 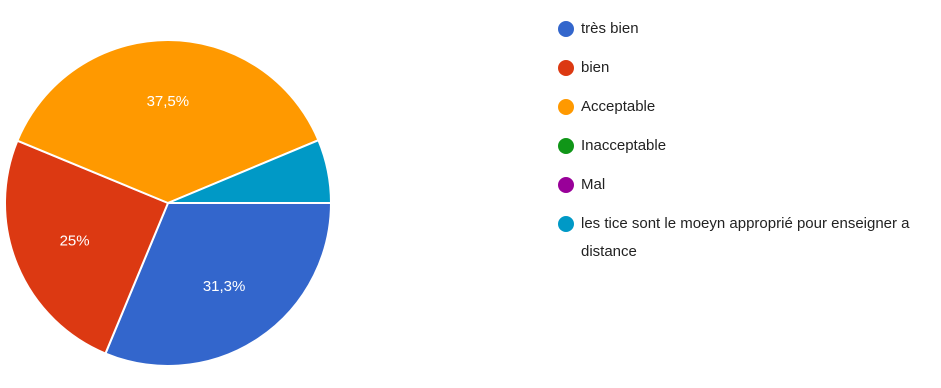 I want to click on legend-item-1: très bien, so click(x=743, y=29).